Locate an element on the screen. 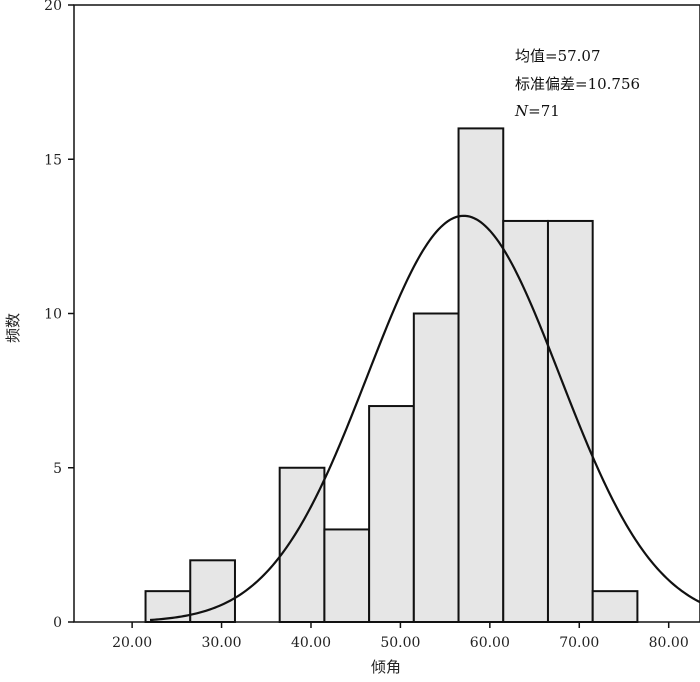 Image resolution: width=700 pixels, height=682 pixels. x-axis-label: 倾角 is located at coordinates (386, 667).